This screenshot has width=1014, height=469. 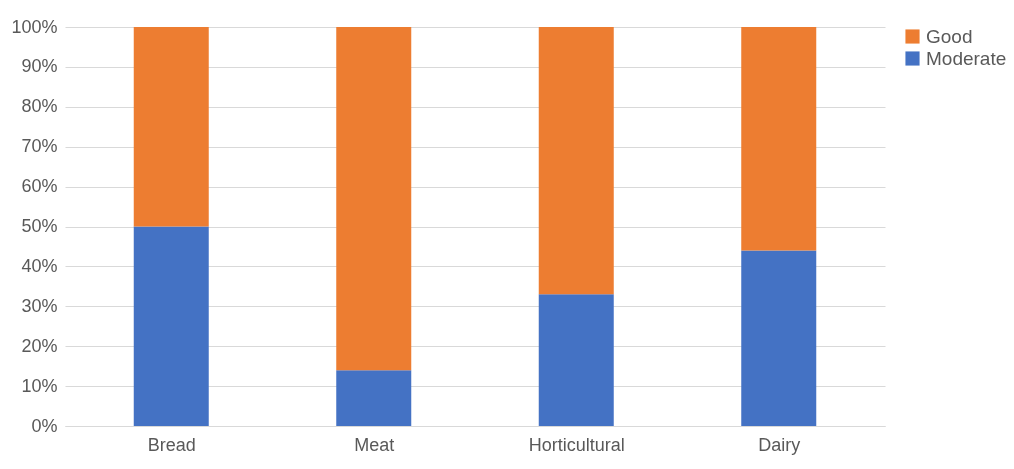 What do you see at coordinates (34, 26) in the screenshot?
I see `y-tick-label: 100%` at bounding box center [34, 26].